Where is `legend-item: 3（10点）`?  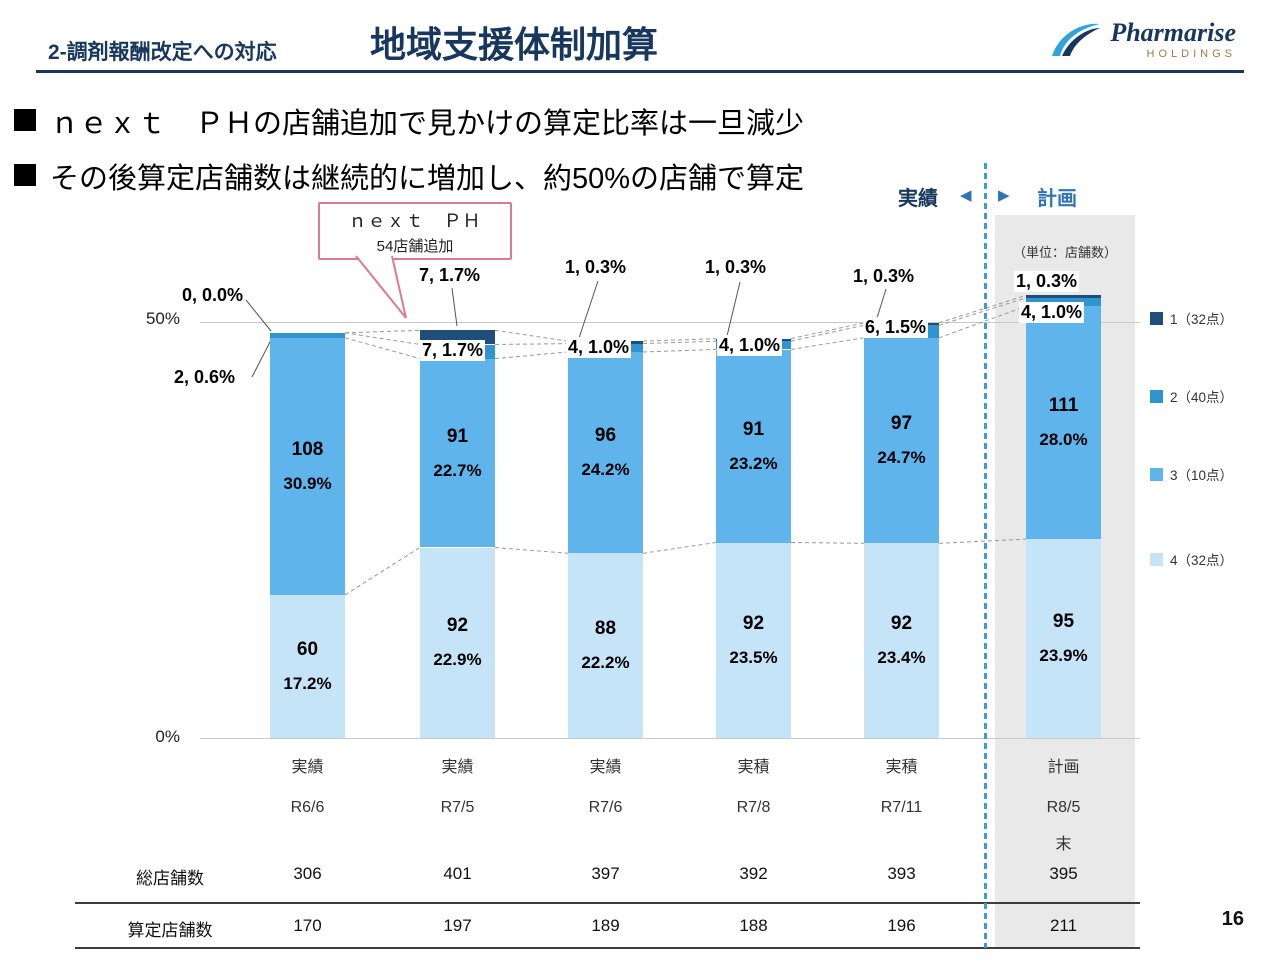 legend-item: 3（10点） is located at coordinates (1191, 474).